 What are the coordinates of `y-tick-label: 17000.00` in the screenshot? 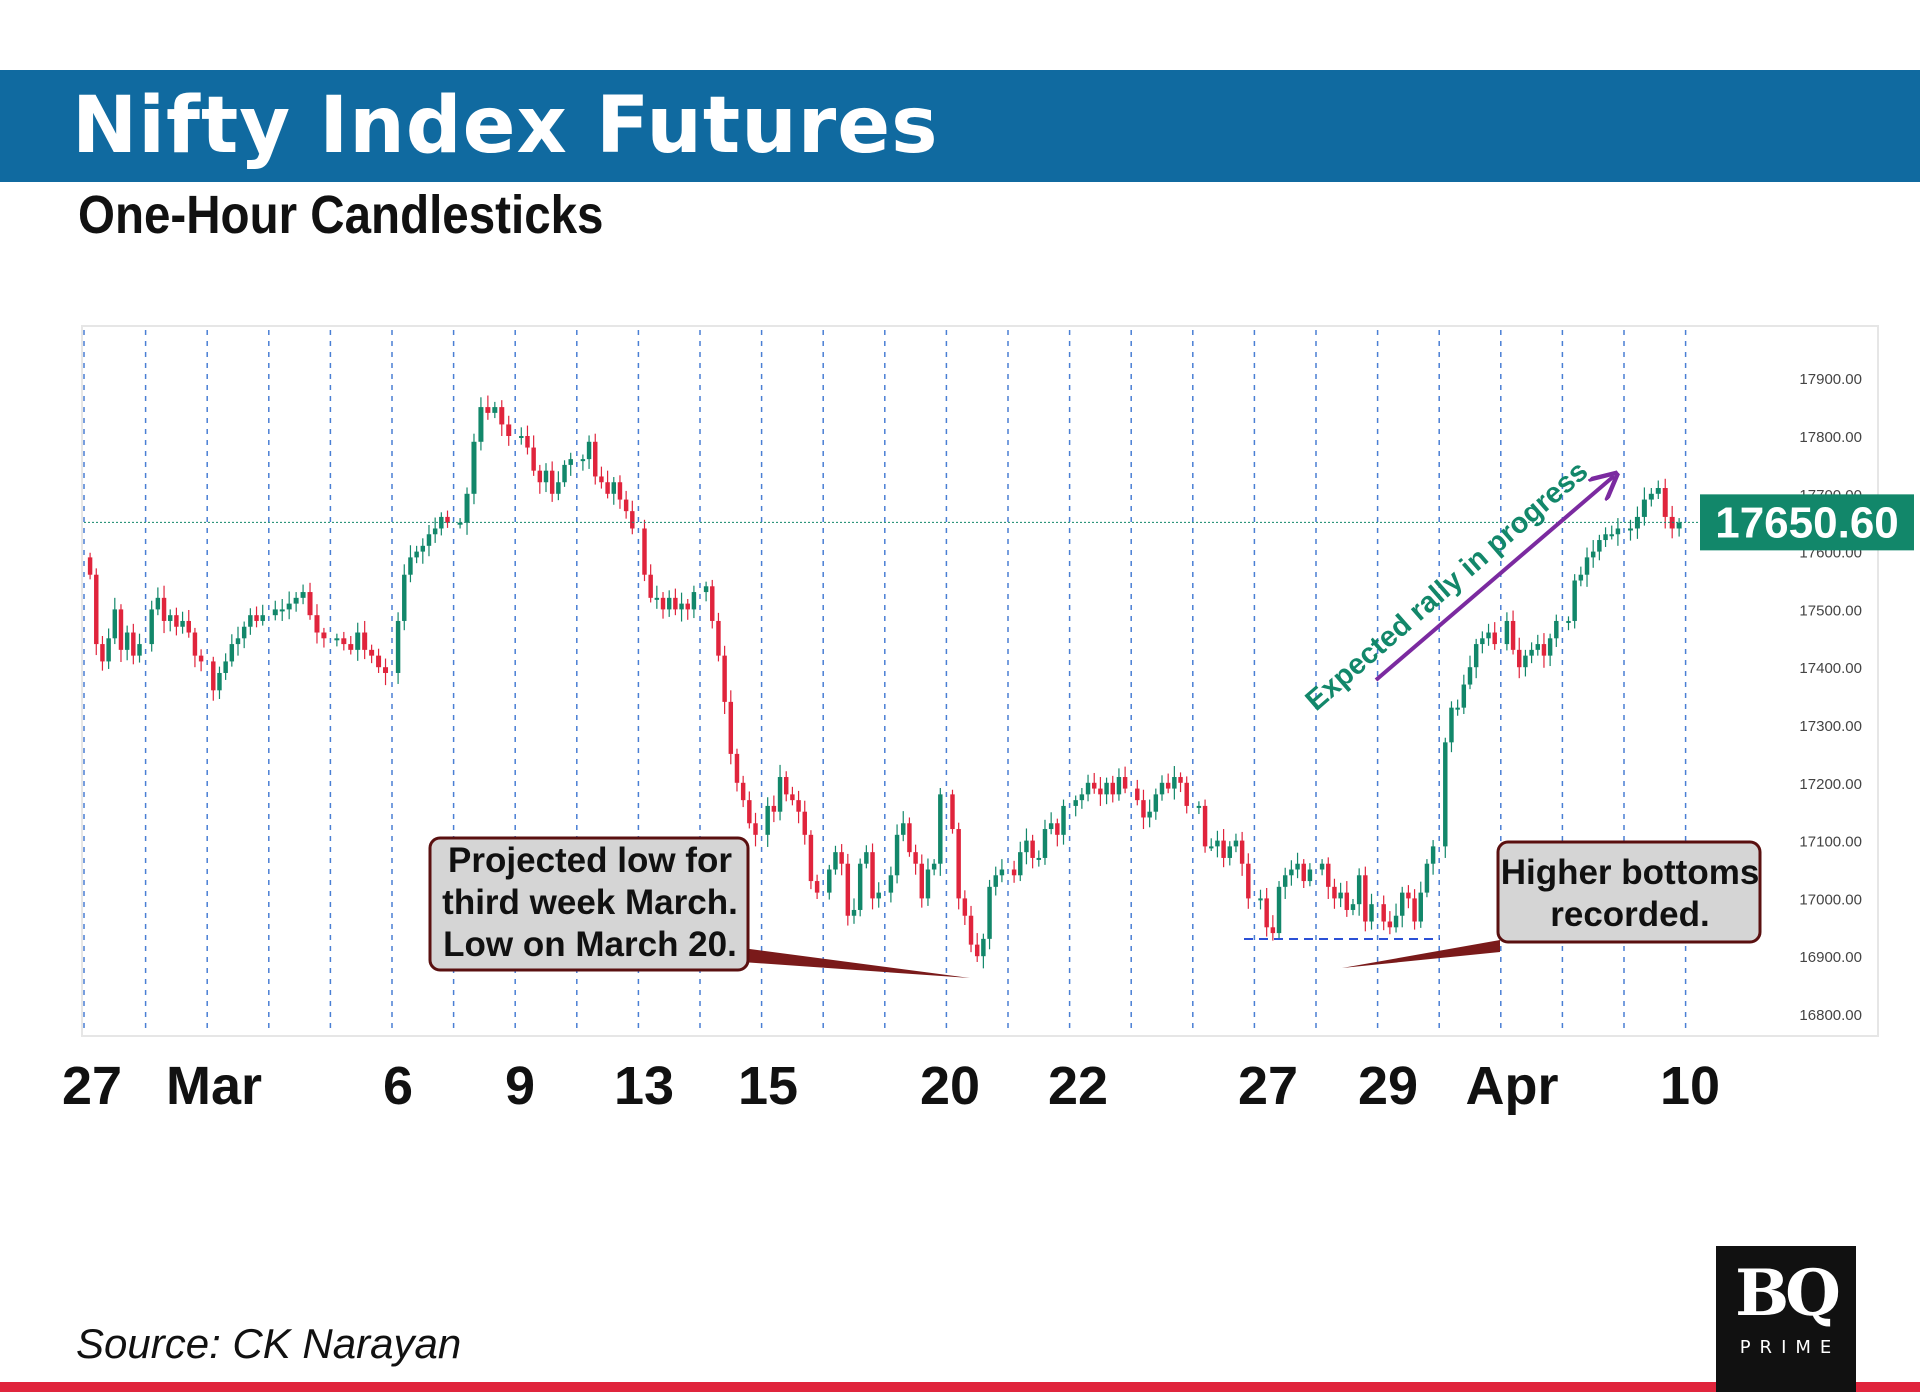 It's located at (1830, 899).